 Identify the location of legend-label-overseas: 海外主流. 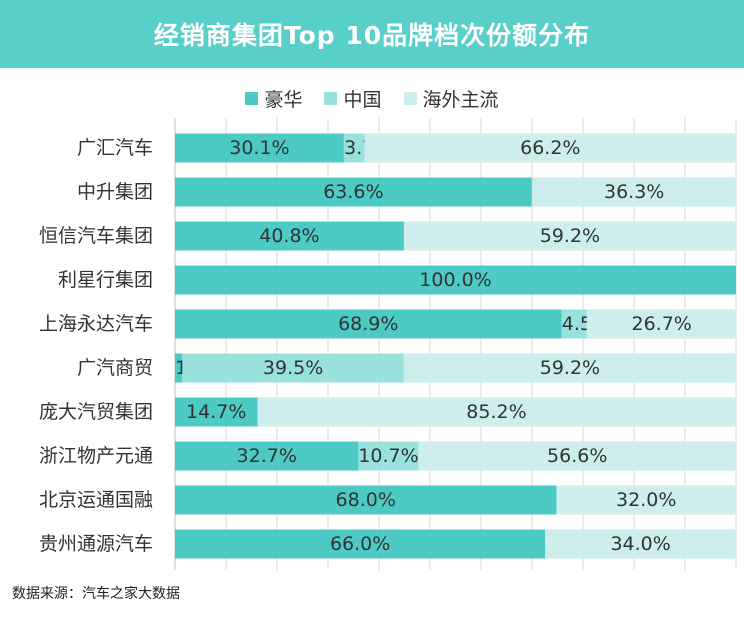
(460, 99).